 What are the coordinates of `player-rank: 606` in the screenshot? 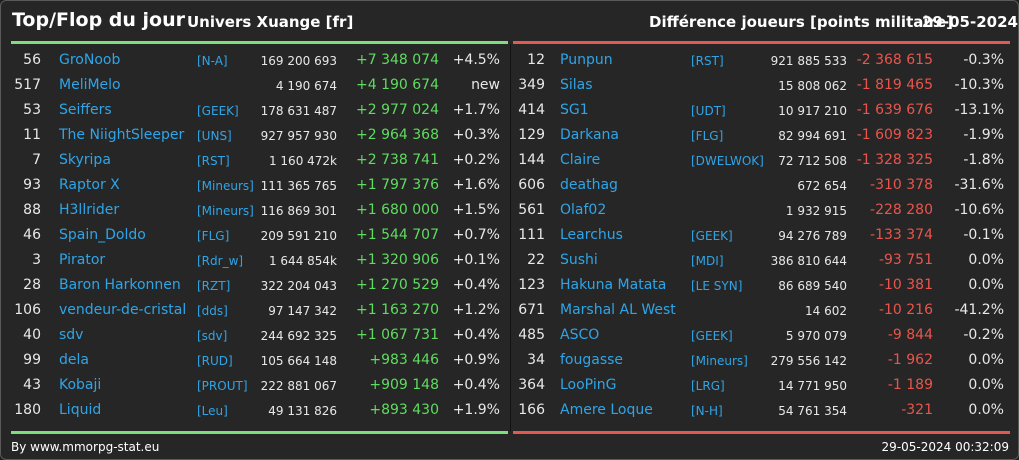 It's located at (531, 185).